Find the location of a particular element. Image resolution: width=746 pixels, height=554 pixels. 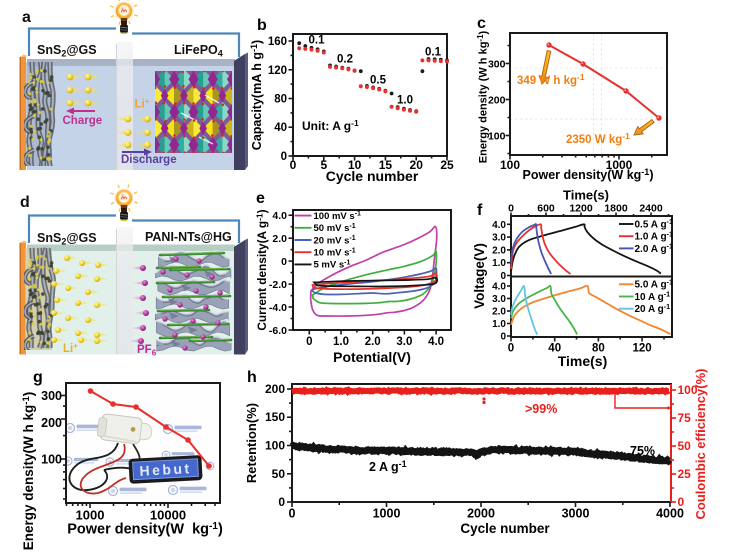

svg-text: 10 A g-1 is located at coordinates (653, 296).